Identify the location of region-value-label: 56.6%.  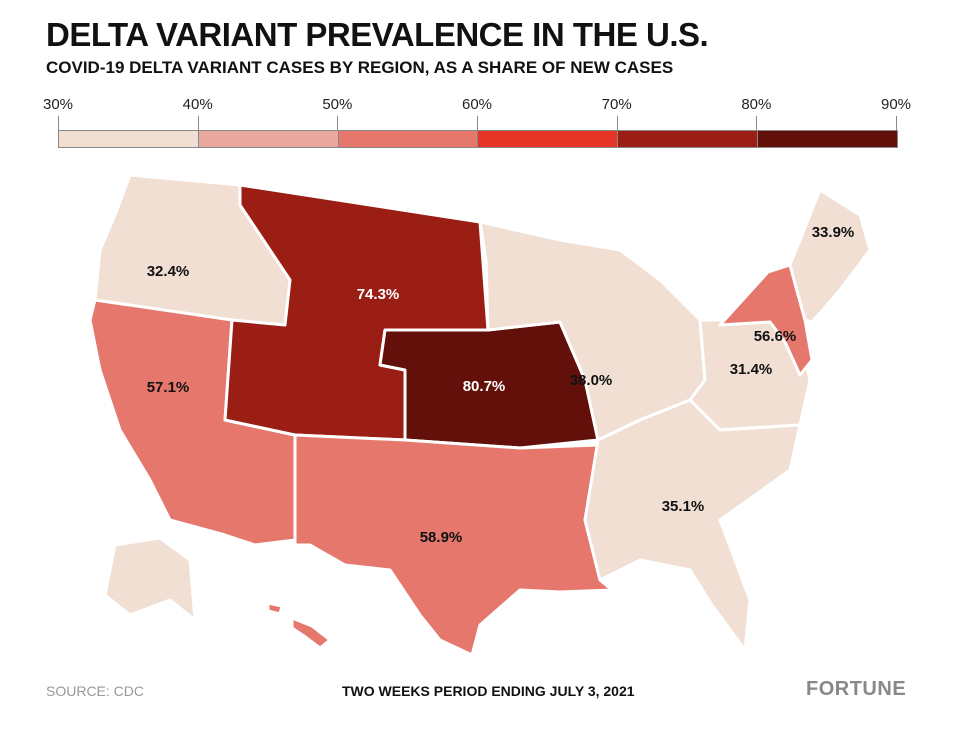
(775, 336).